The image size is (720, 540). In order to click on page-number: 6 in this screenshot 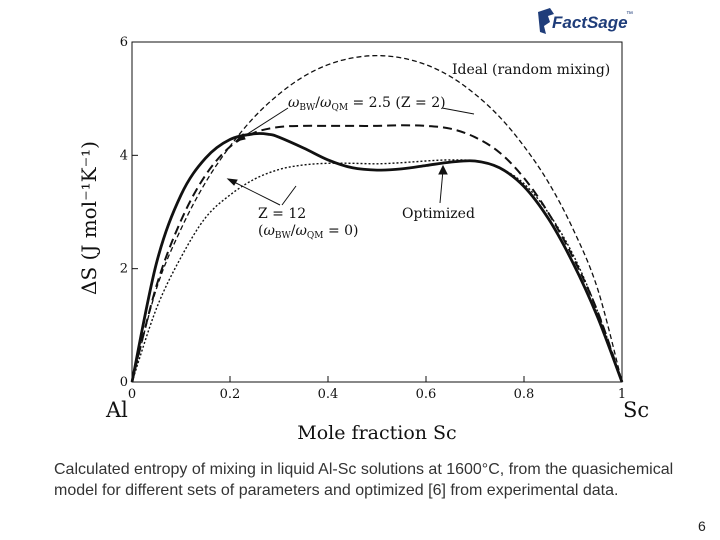, I will do `click(702, 526)`.